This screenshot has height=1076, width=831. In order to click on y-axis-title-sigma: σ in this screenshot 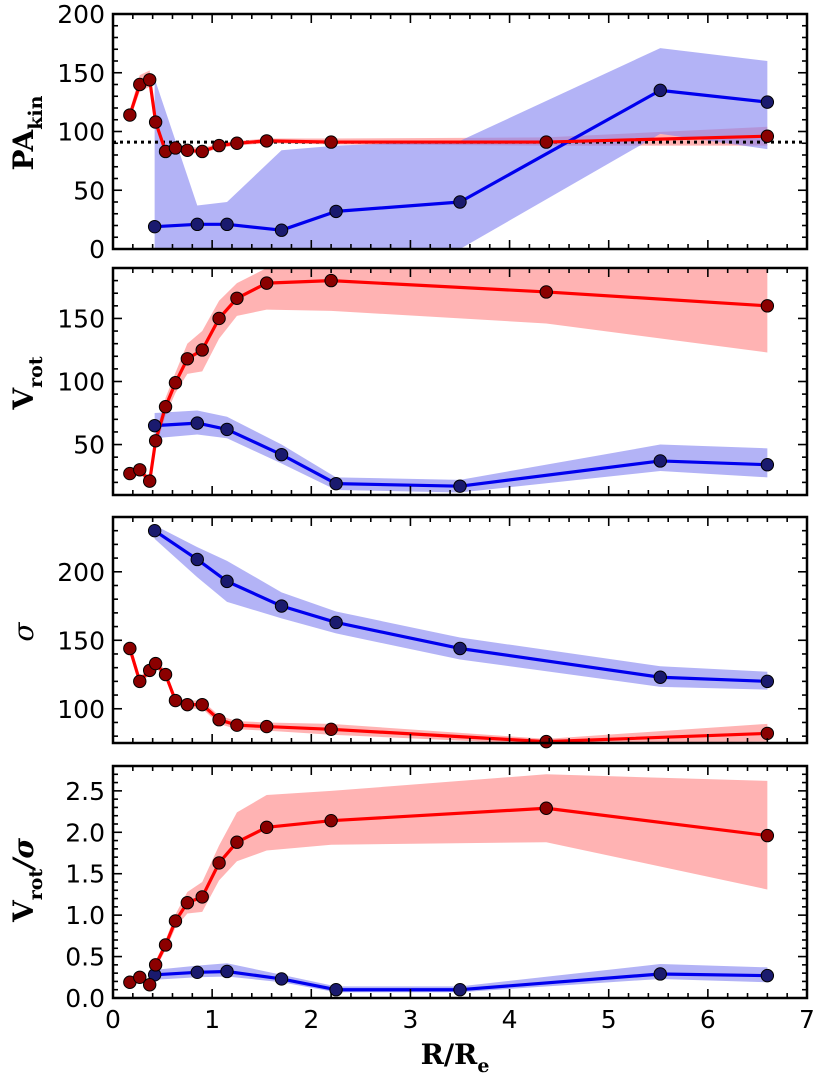, I will do `click(23, 632)`.